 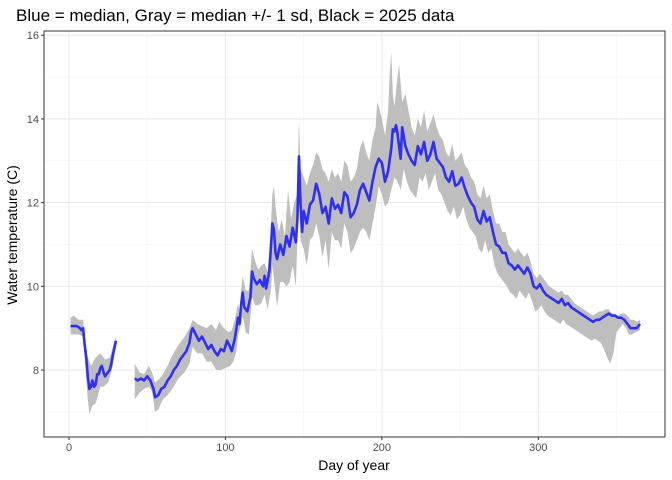 I want to click on x-tick-label: 200, so click(x=382, y=448).